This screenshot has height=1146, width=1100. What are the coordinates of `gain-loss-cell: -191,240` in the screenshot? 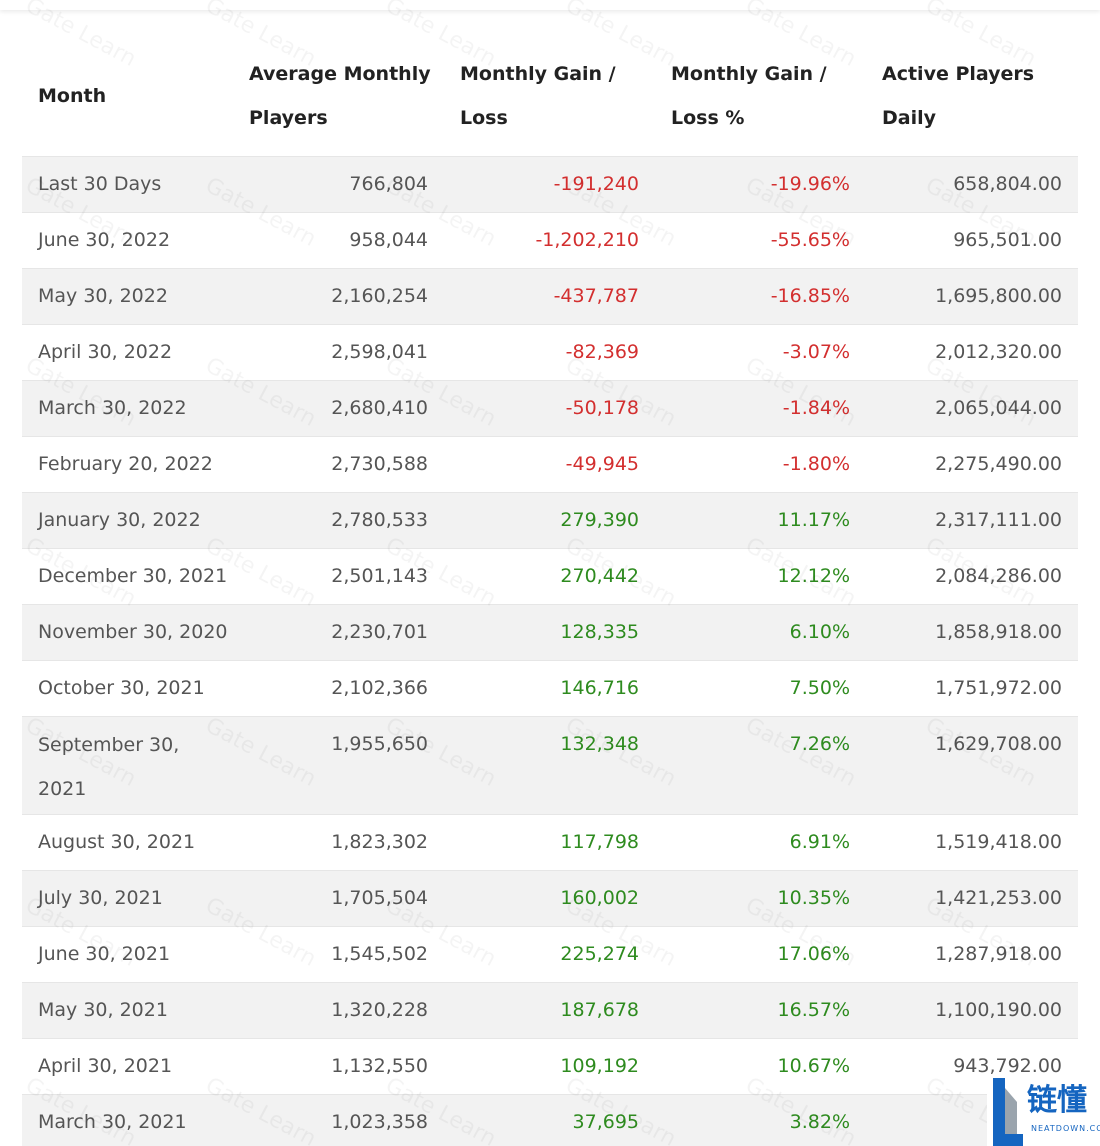 It's located at (549, 184).